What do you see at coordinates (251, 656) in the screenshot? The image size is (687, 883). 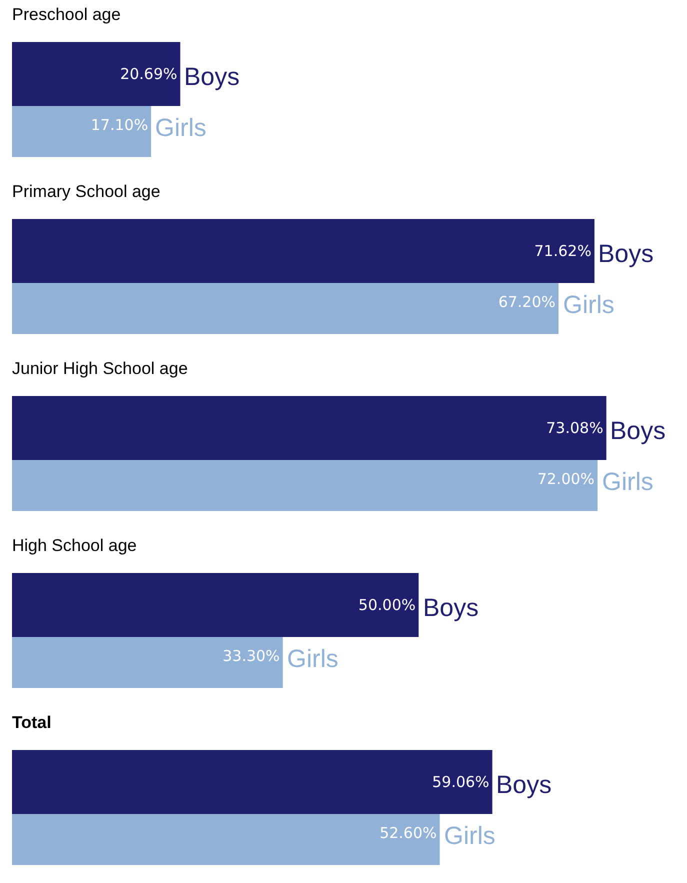 I see `data-label: 33.30%` at bounding box center [251, 656].